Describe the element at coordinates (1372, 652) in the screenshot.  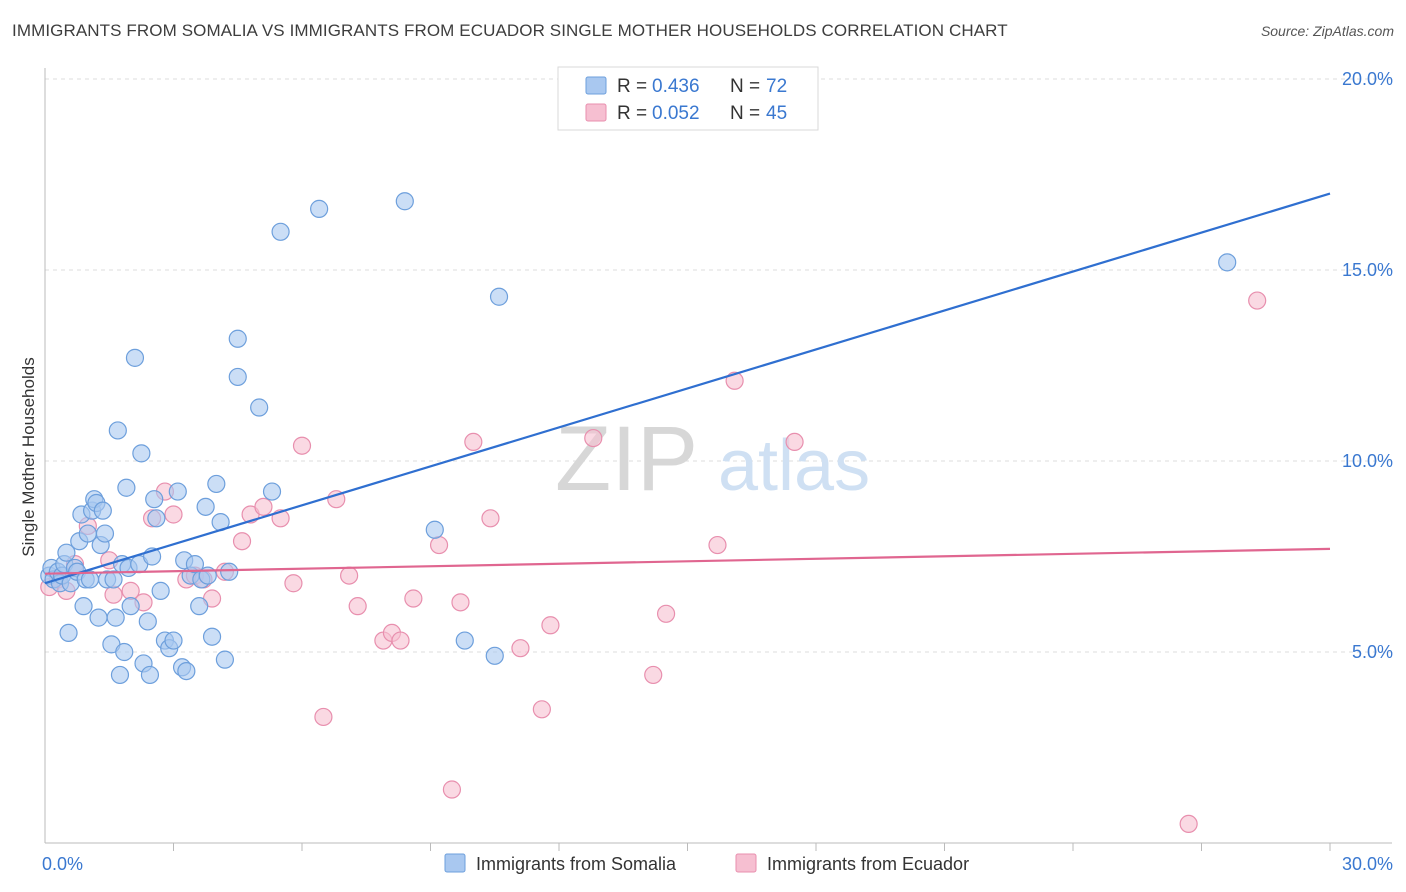
I see `y-tick-label: 5.0%` at that location.